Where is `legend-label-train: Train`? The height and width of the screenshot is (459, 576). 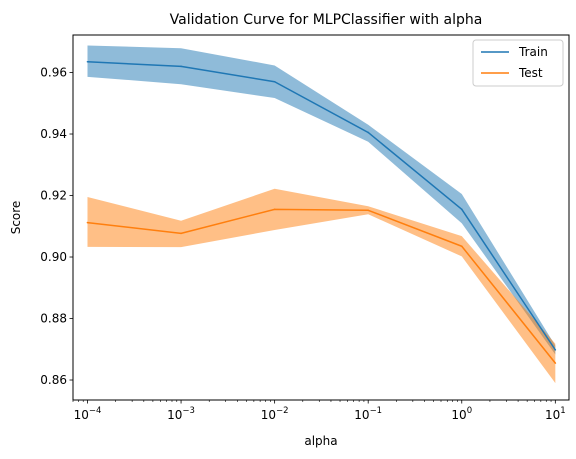
legend-label-train: Train is located at coordinates (533, 52).